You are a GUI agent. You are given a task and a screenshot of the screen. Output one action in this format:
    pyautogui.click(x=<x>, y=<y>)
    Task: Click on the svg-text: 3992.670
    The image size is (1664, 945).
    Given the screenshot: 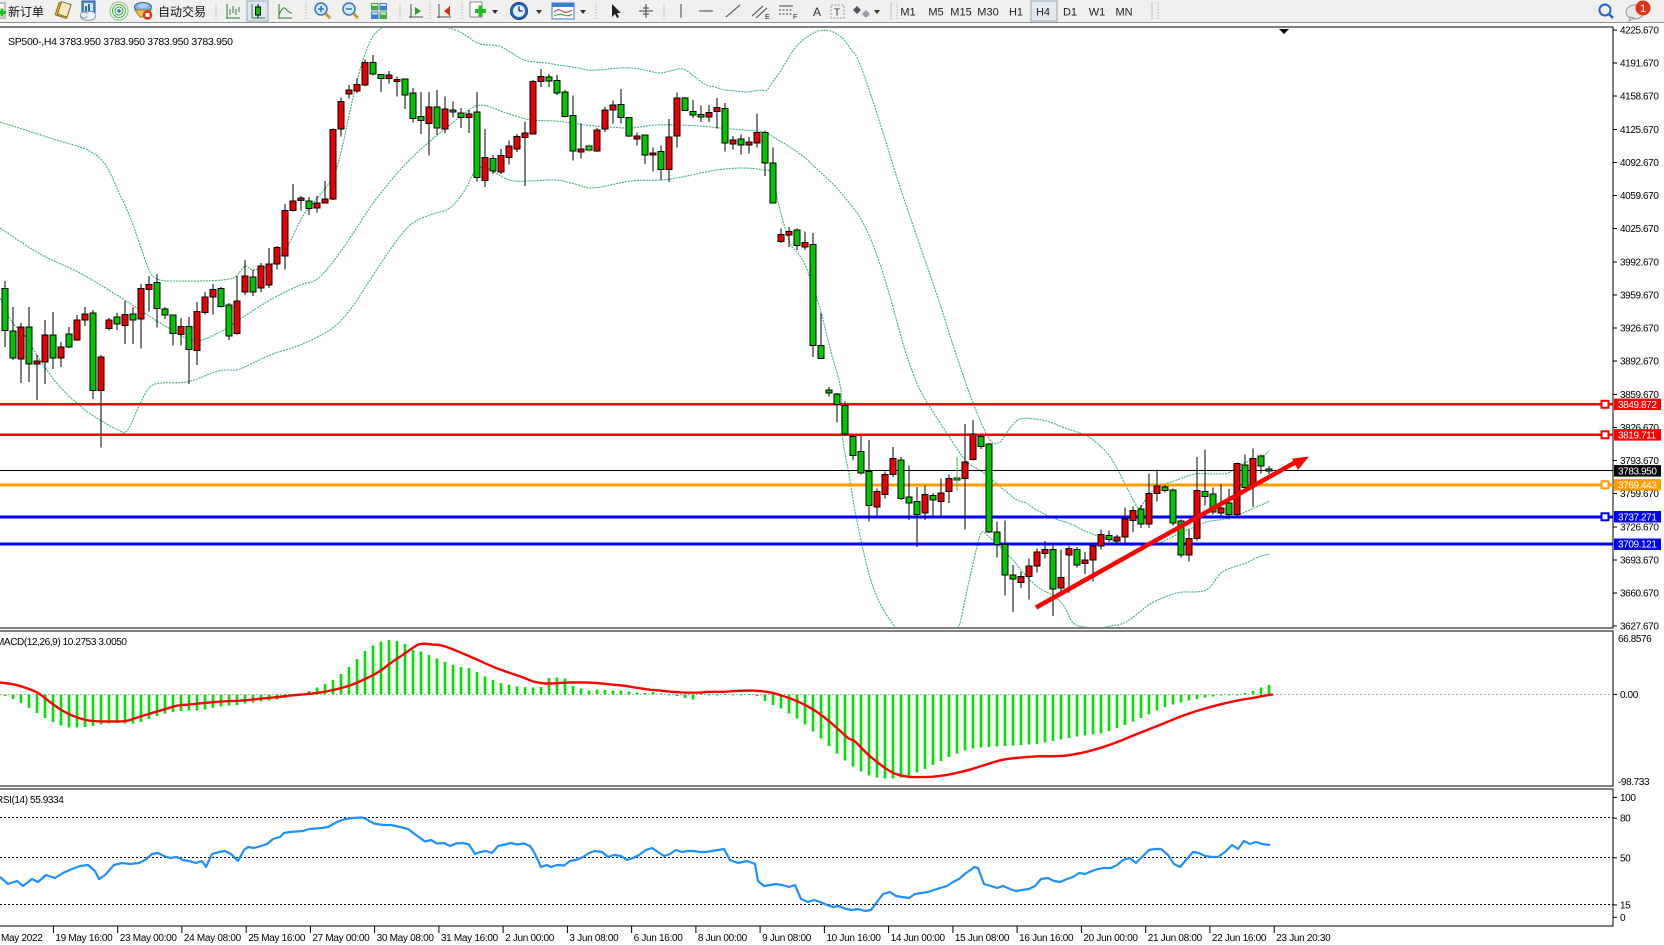 What is the action you would take?
    pyautogui.click(x=1639, y=262)
    